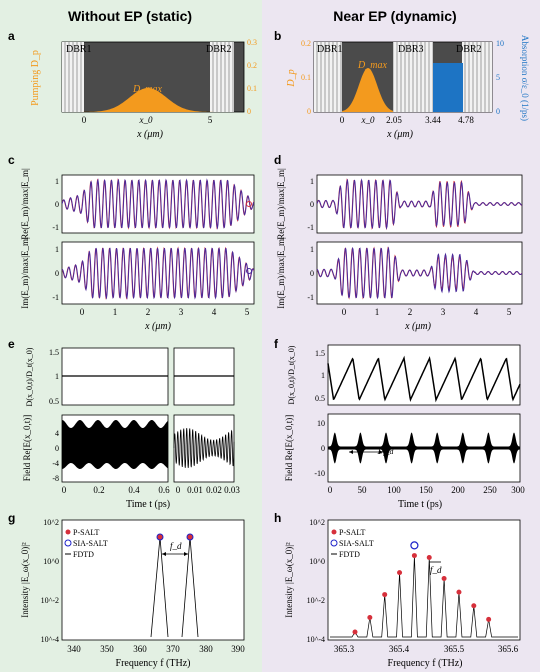  Describe the element at coordinates (219, 49) in the screenshot. I see `panel-a-dbr2-label: DBR2` at that location.